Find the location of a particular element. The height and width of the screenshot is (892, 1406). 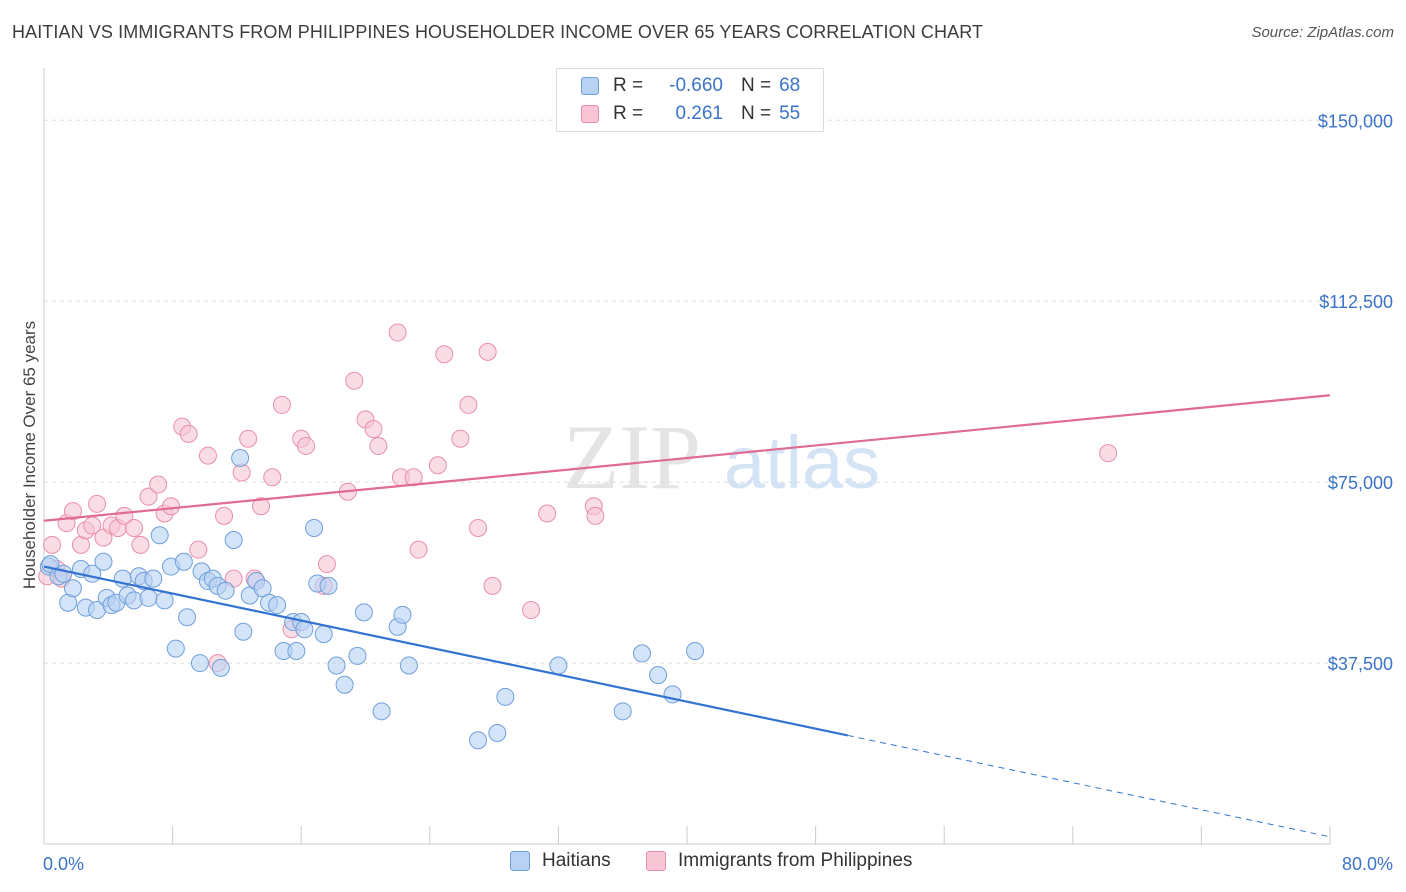

y-axis-label: Householder Income Over 65 years is located at coordinates (29, 455).